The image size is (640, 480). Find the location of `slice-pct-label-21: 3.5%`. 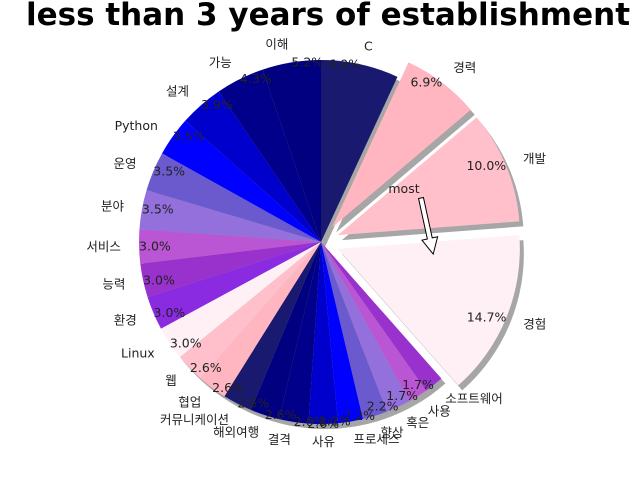

slice-pct-label-21: 3.5% is located at coordinates (189, 135).